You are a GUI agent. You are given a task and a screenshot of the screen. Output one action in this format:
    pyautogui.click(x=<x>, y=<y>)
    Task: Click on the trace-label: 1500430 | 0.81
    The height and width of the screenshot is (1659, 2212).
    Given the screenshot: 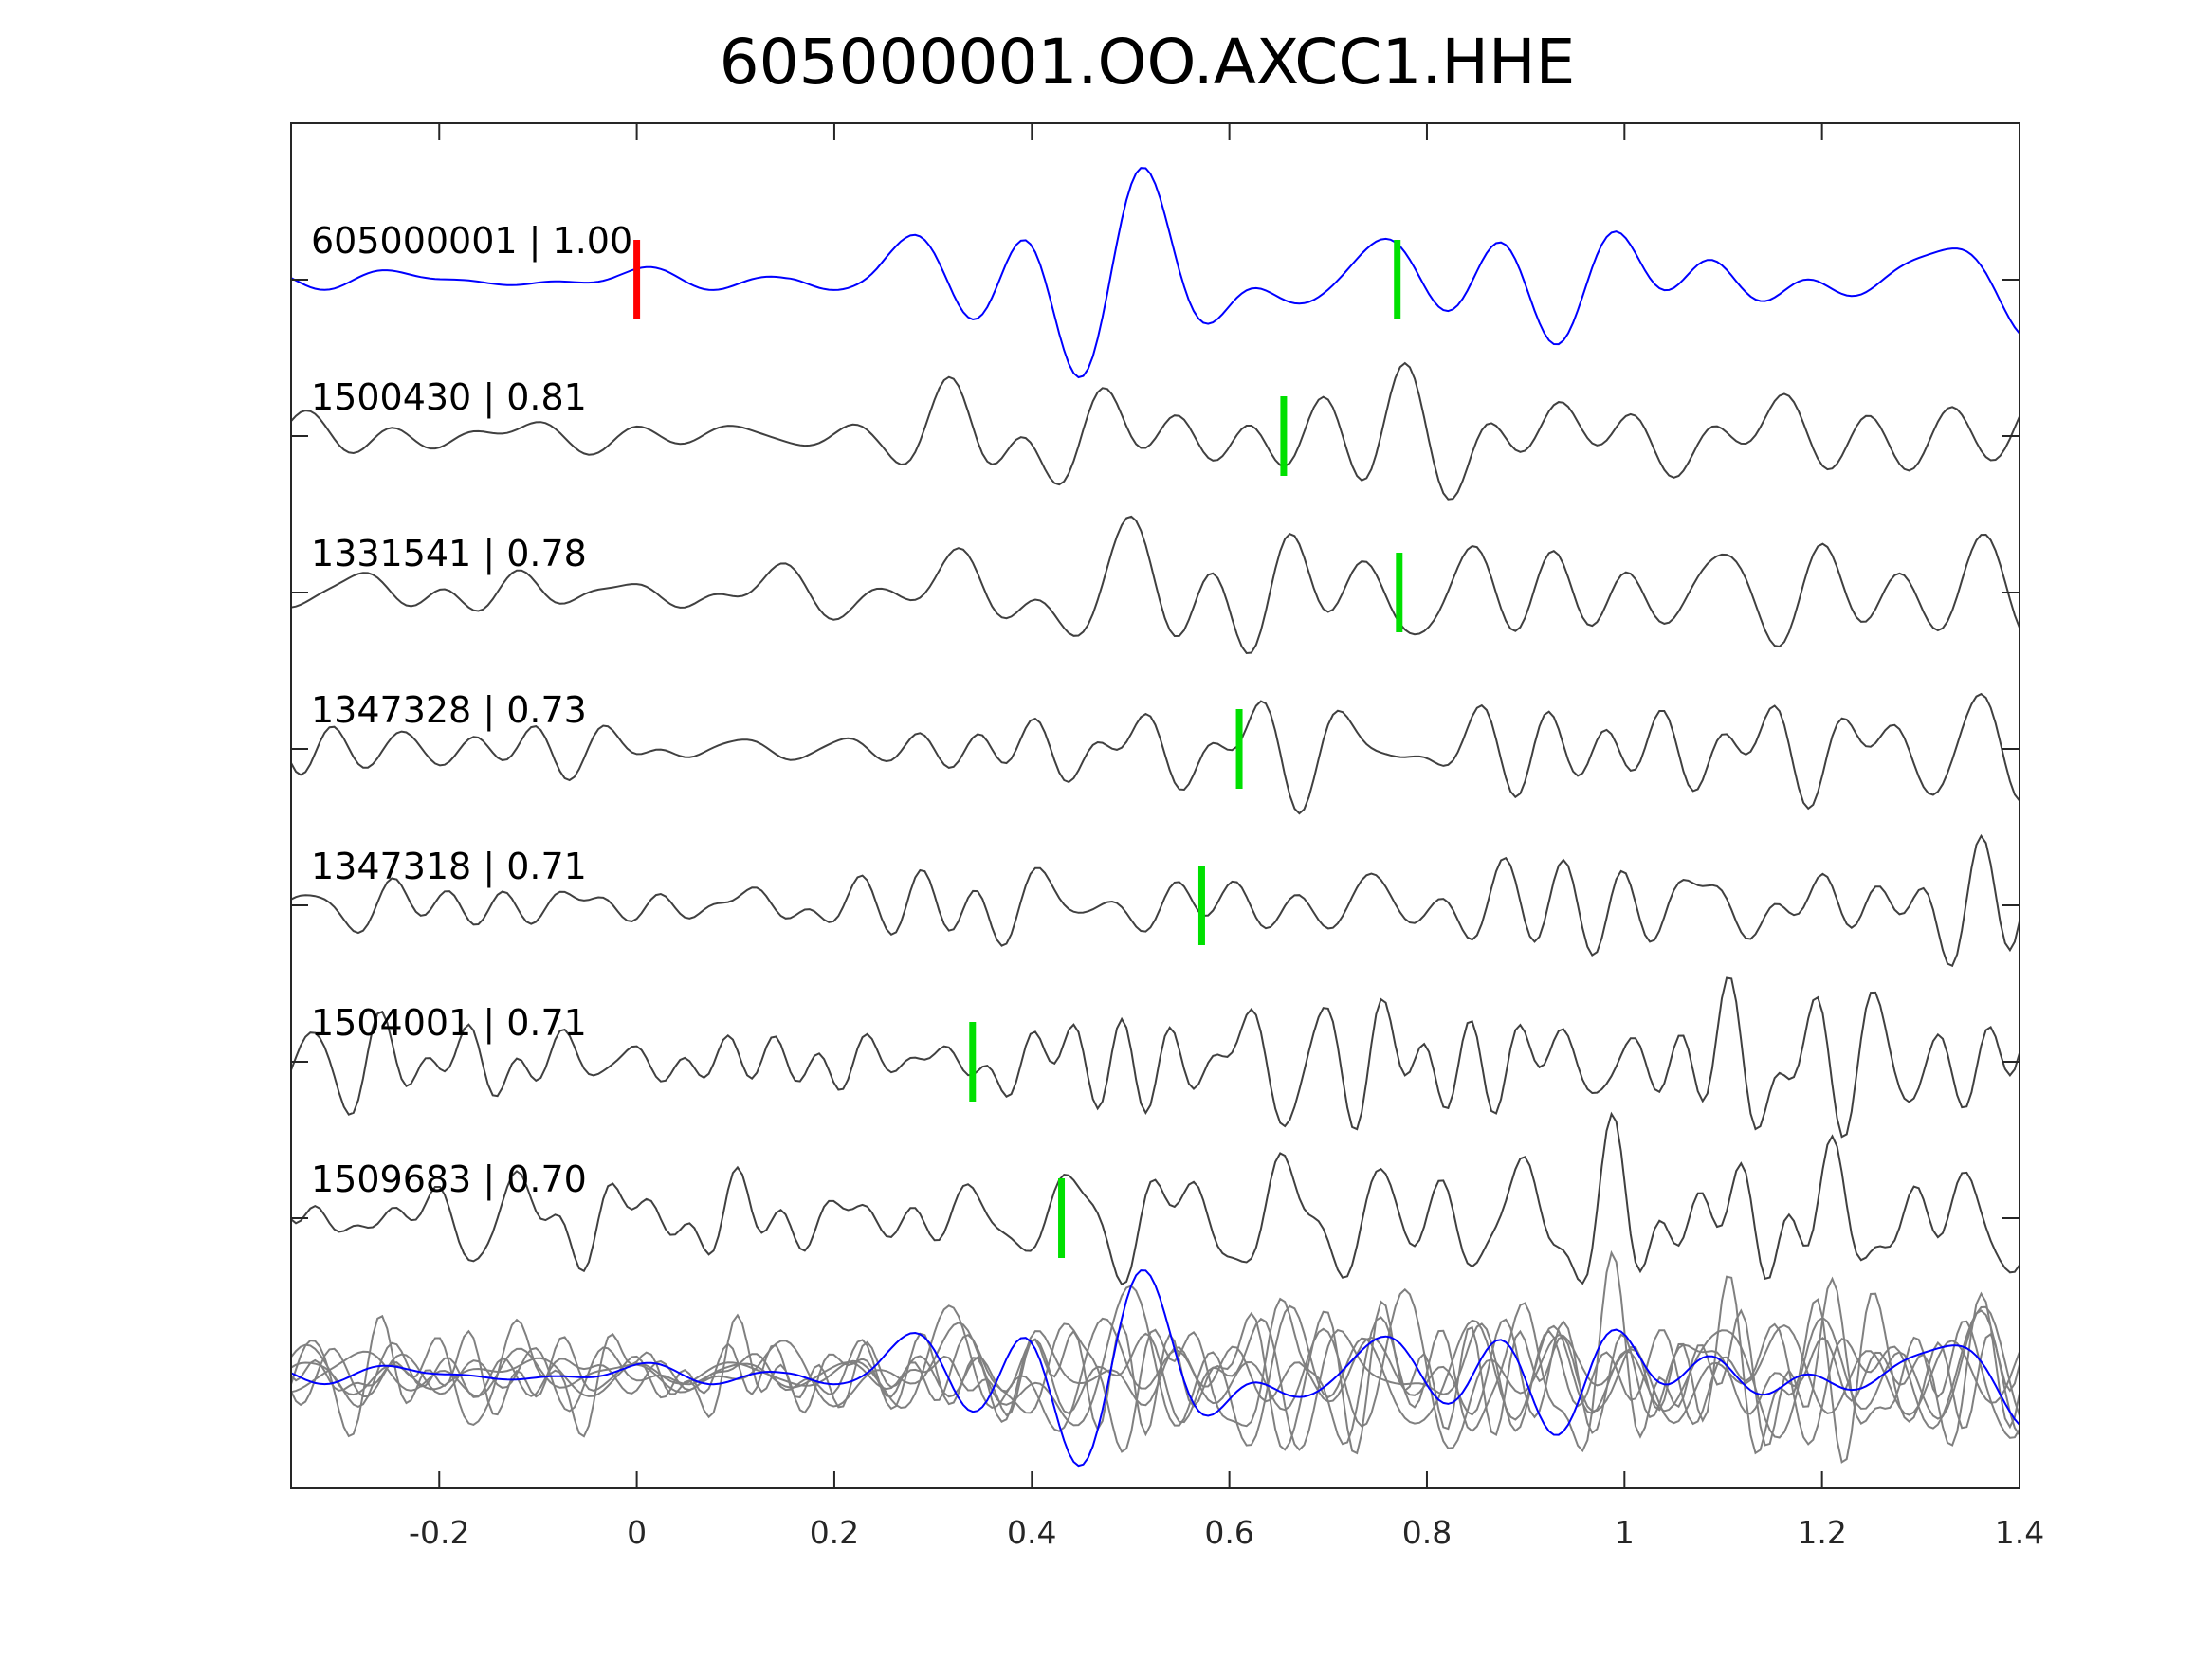 What is the action you would take?
    pyautogui.click(x=449, y=397)
    